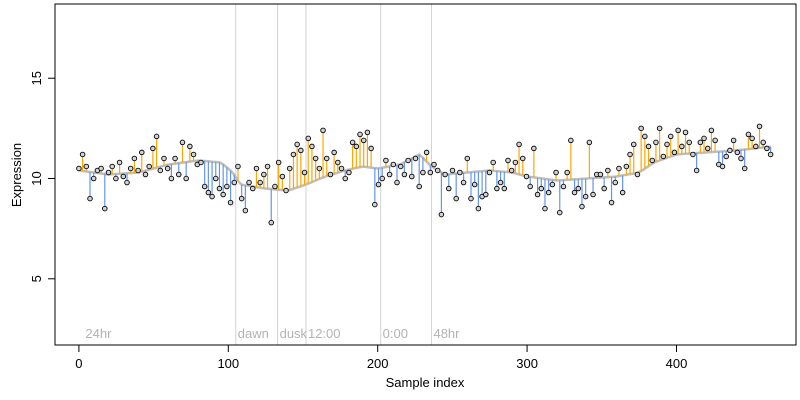  What do you see at coordinates (36, 178) in the screenshot?
I see `y-tick-label: 10` at bounding box center [36, 178].